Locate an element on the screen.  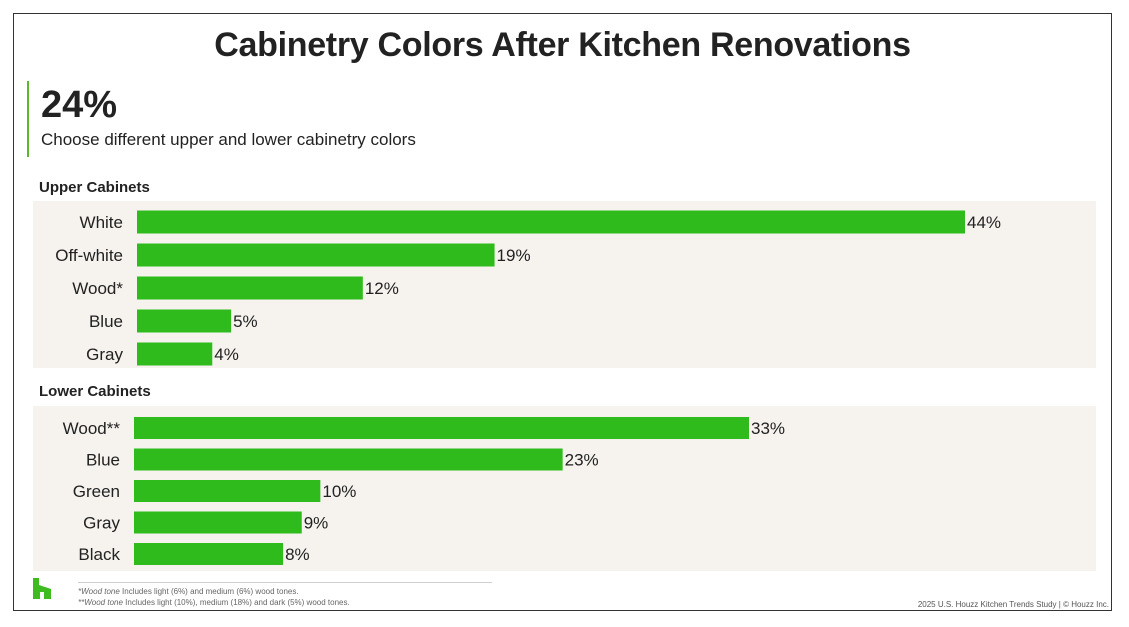
footnote-divider is located at coordinates (285, 582).